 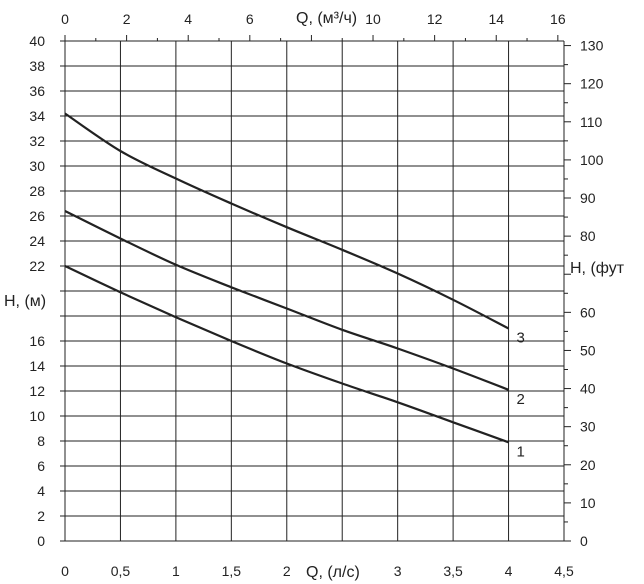 I want to click on bottom-axis-title: Q, (л/с), so click(x=333, y=572).